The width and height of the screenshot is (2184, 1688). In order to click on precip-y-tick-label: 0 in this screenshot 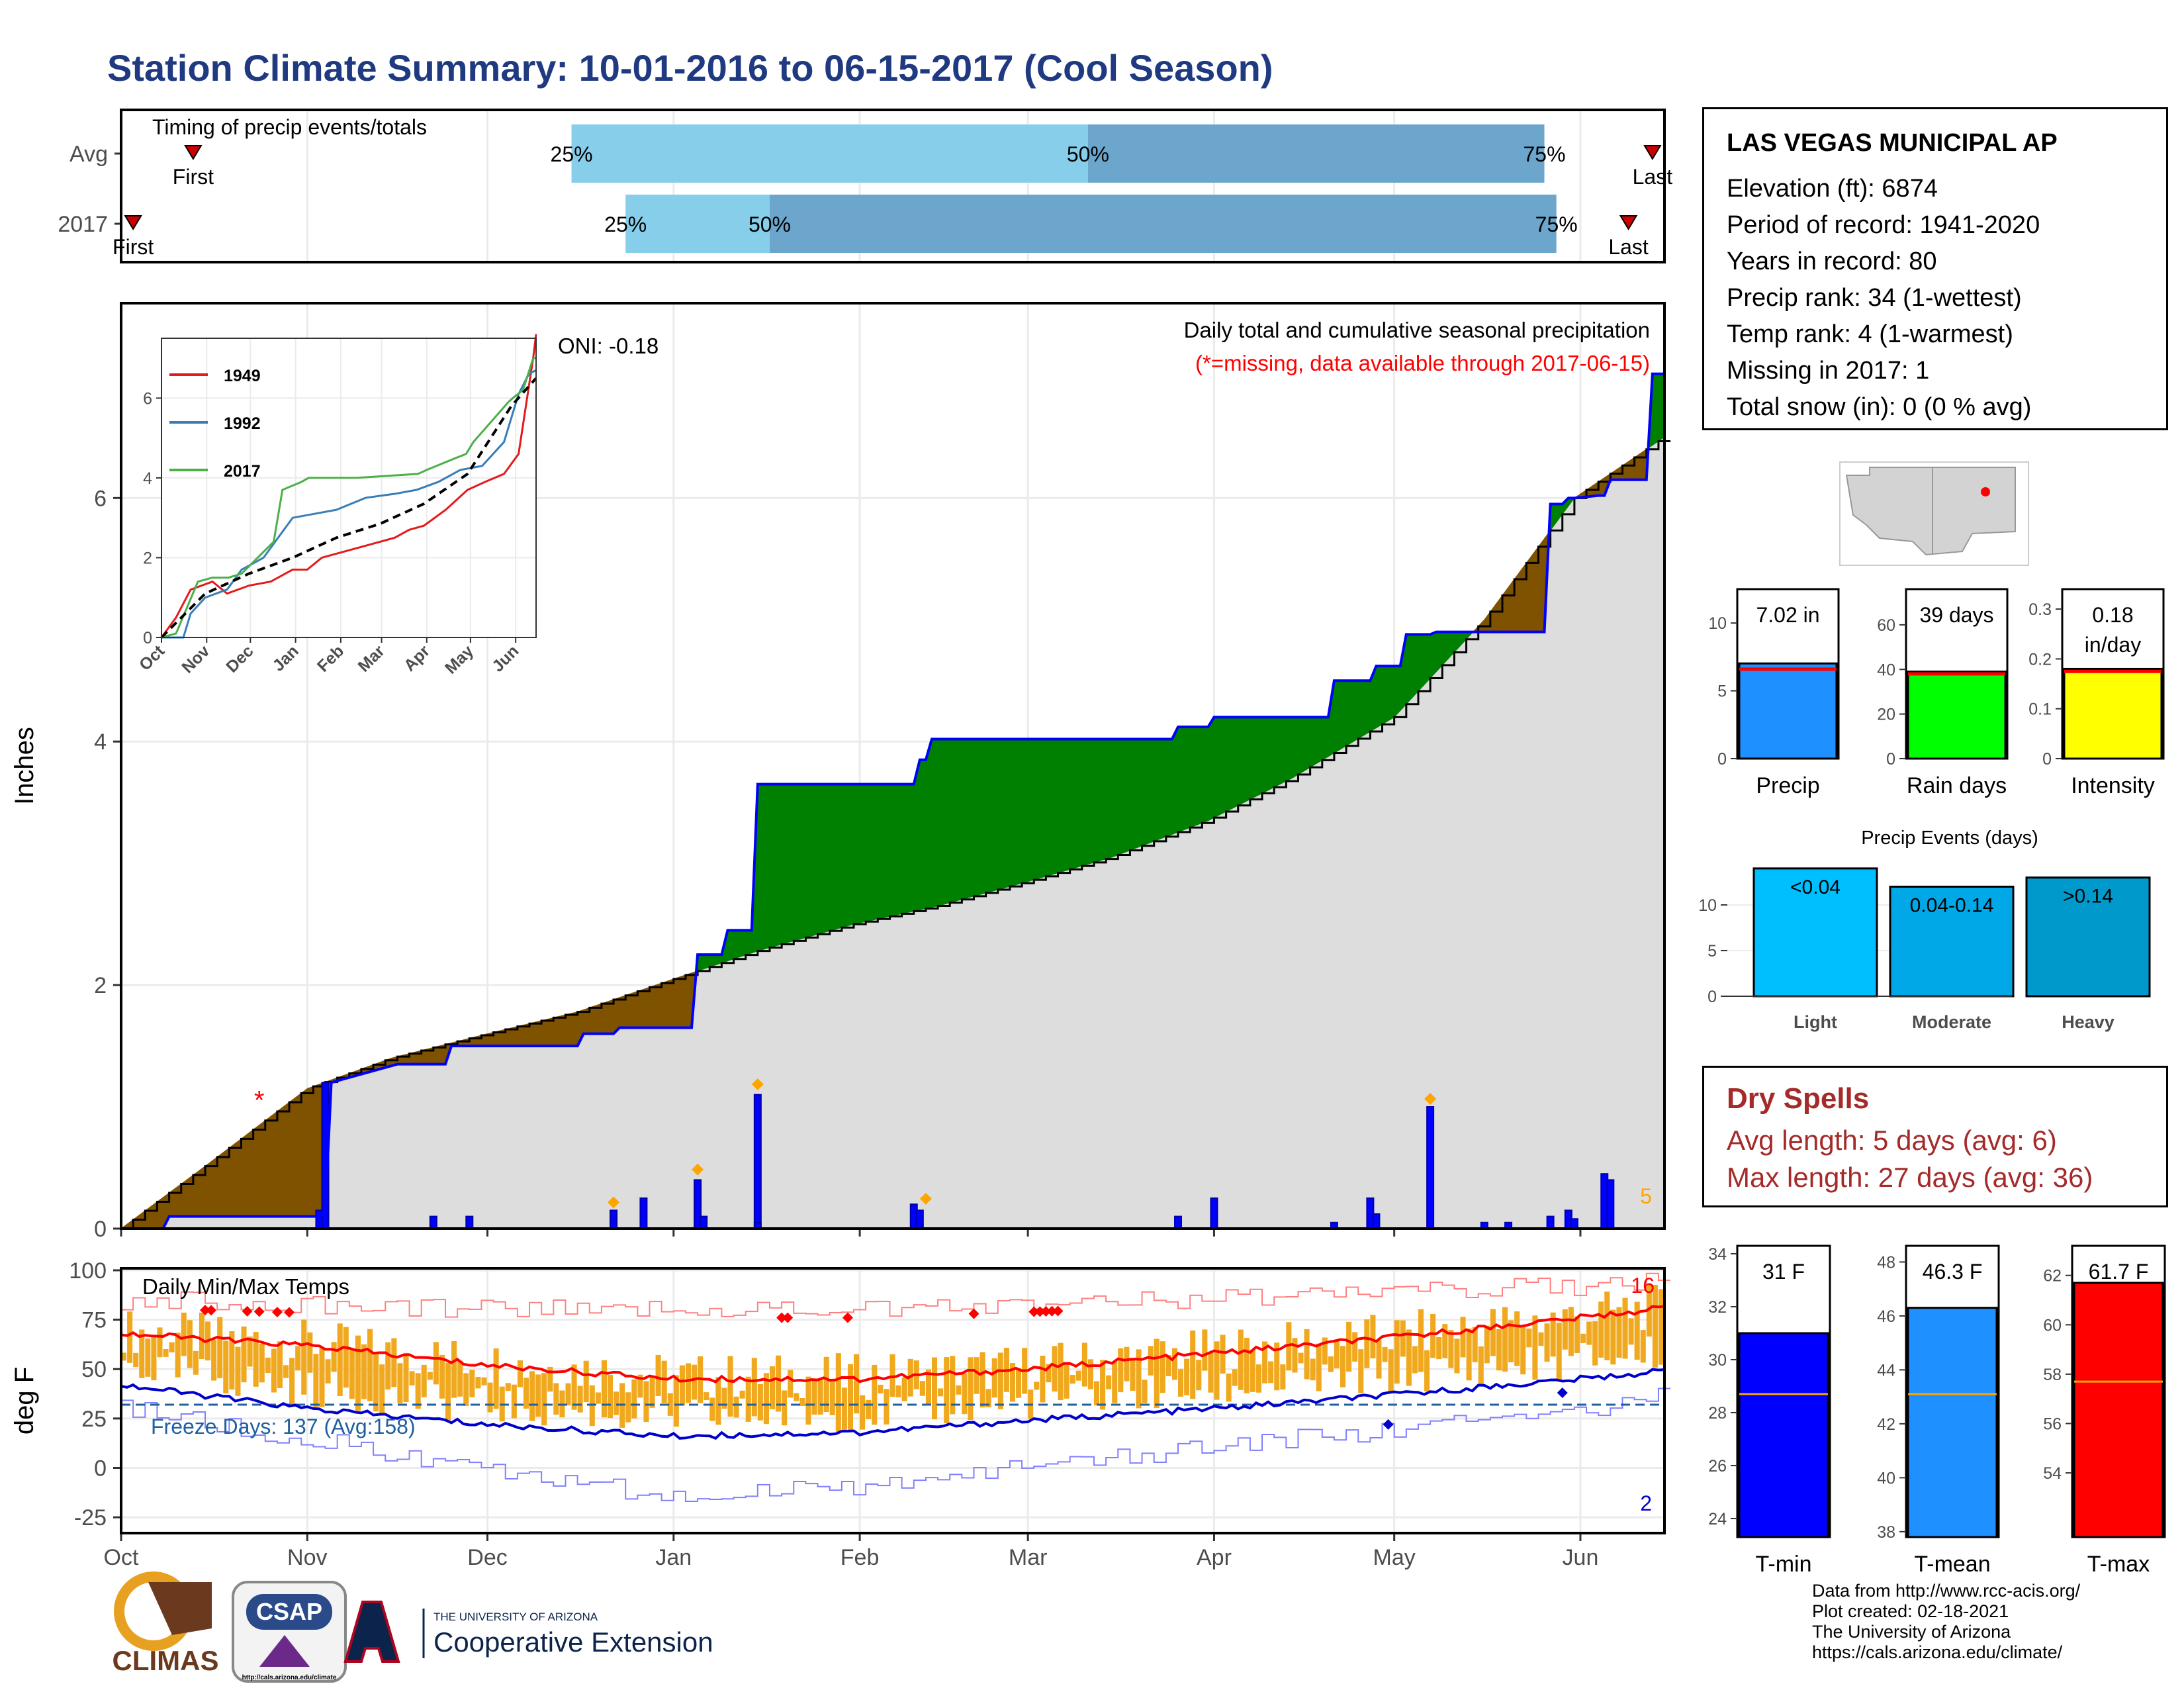, I will do `click(100, 1229)`.